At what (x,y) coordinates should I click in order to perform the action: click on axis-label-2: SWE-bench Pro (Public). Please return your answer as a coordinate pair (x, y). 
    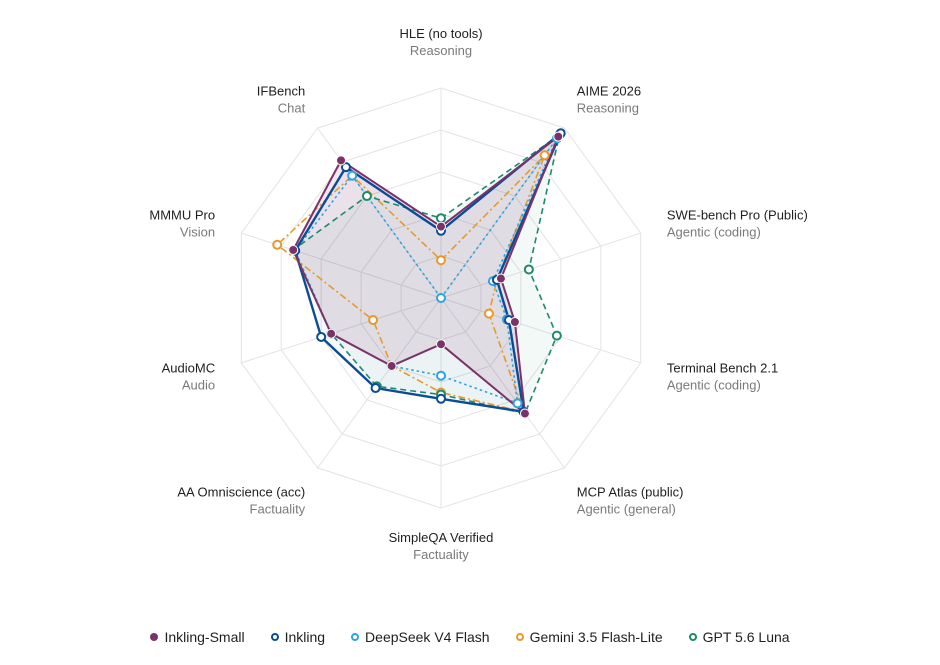
    Looking at the image, I should click on (737, 214).